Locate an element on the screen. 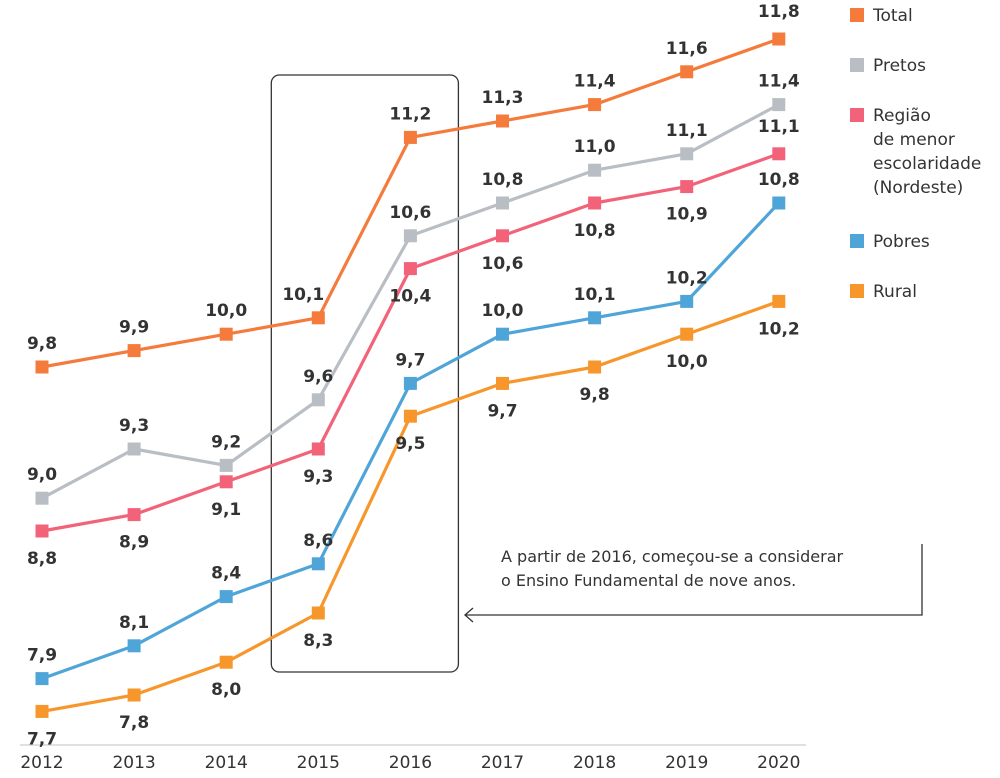  data-label: 10,1 is located at coordinates (303, 295).